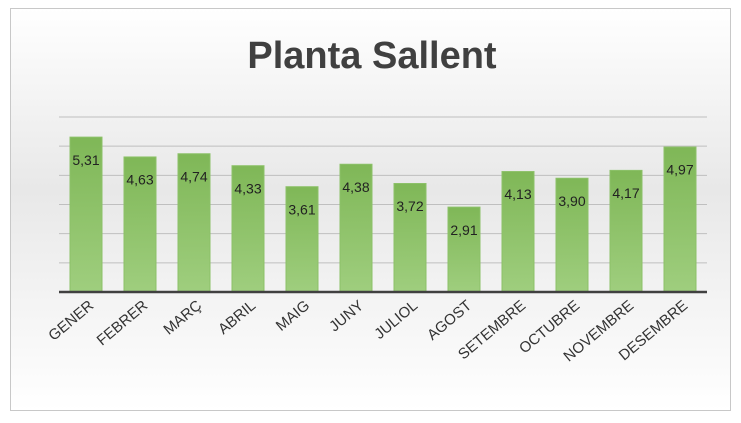  Describe the element at coordinates (139, 180) in the screenshot. I see `data-label: 4,63` at that location.